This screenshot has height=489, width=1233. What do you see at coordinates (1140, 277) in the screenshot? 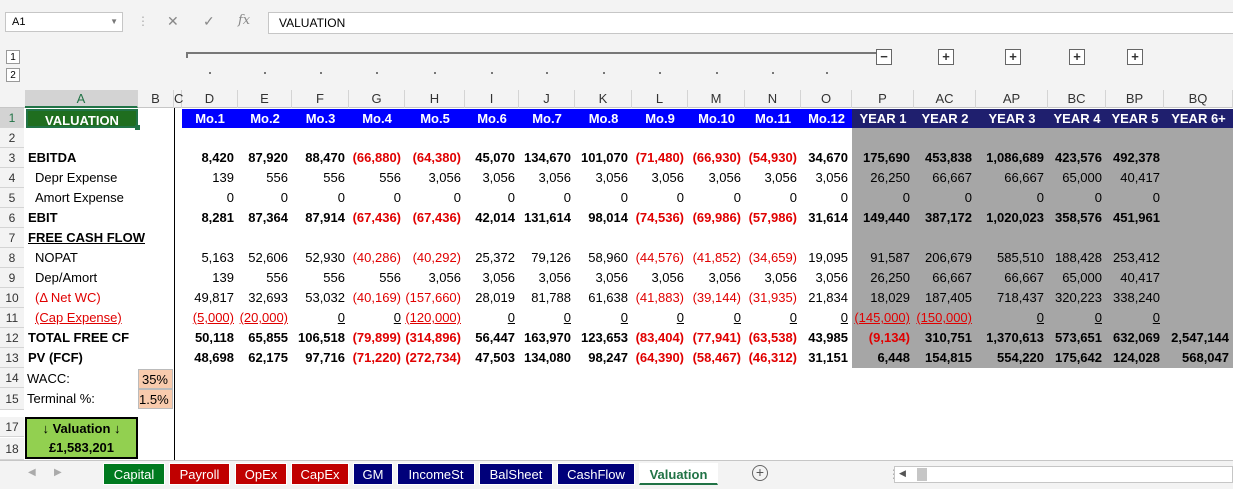
I see `table-cell: 40,417` at bounding box center [1140, 277].